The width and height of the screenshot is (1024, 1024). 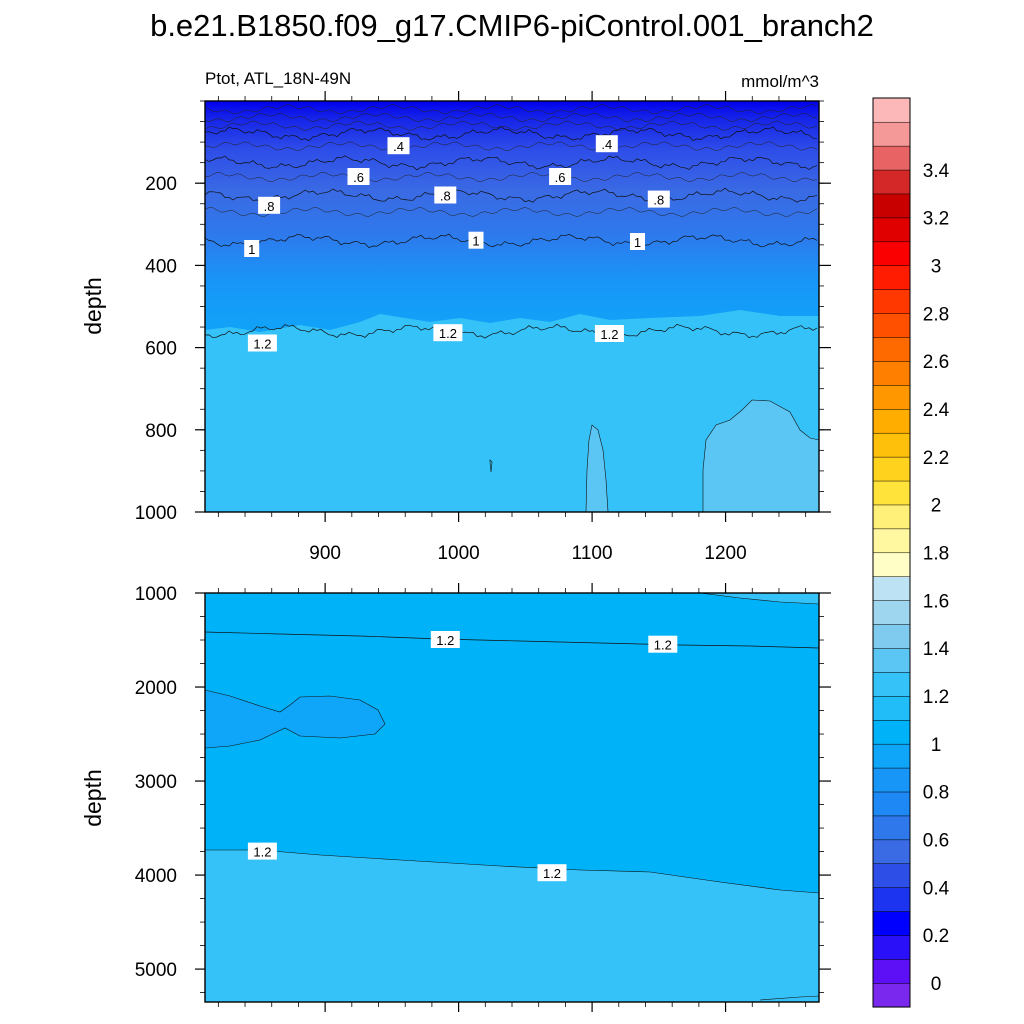 What do you see at coordinates (936, 745) in the screenshot?
I see `colorbar-label: 1` at bounding box center [936, 745].